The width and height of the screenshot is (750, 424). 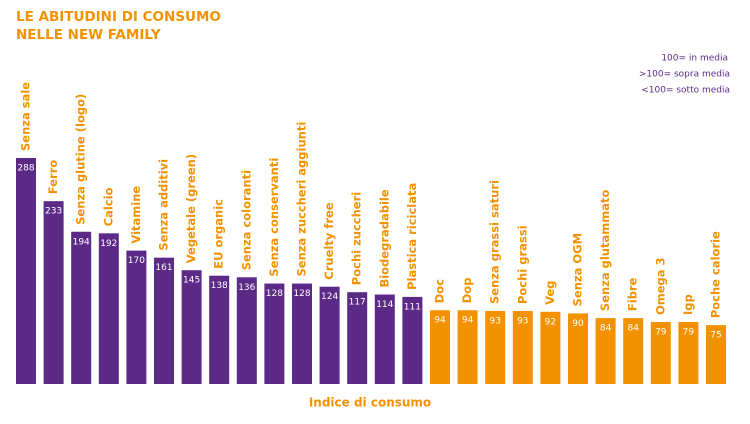 What do you see at coordinates (357, 303) in the screenshot?
I see `data-label: 117` at bounding box center [357, 303].